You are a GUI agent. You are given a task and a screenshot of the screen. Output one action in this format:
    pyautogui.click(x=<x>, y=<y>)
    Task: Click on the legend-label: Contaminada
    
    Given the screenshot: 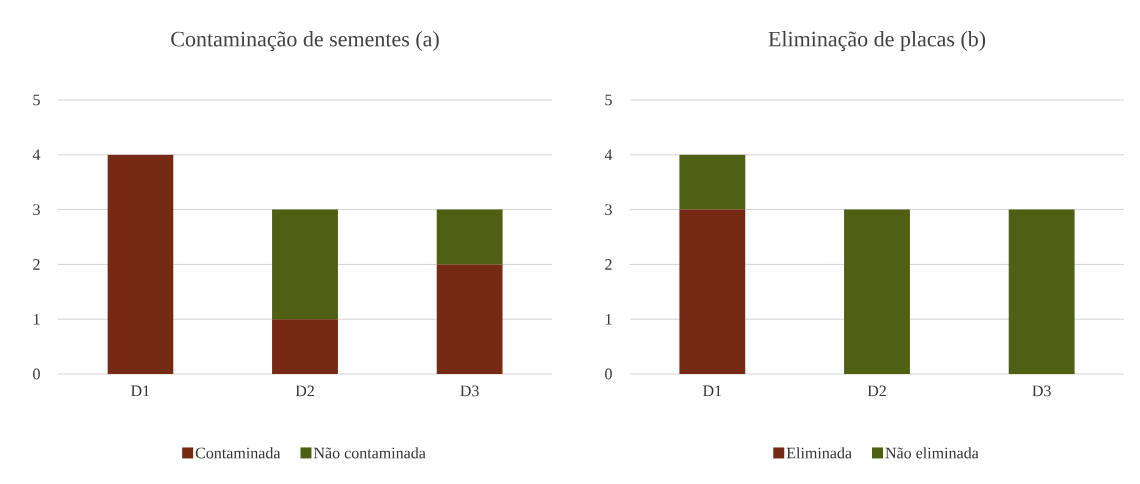 What is the action you would take?
    pyautogui.click(x=238, y=453)
    